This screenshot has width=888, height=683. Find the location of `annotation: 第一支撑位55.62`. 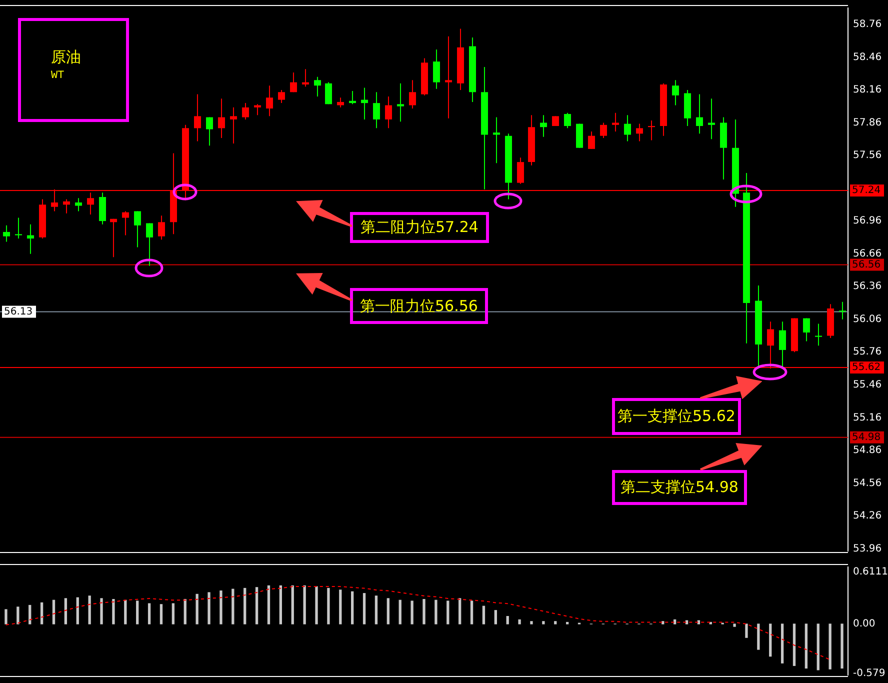

annotation: 第一支撑位55.62 is located at coordinates (676, 416).